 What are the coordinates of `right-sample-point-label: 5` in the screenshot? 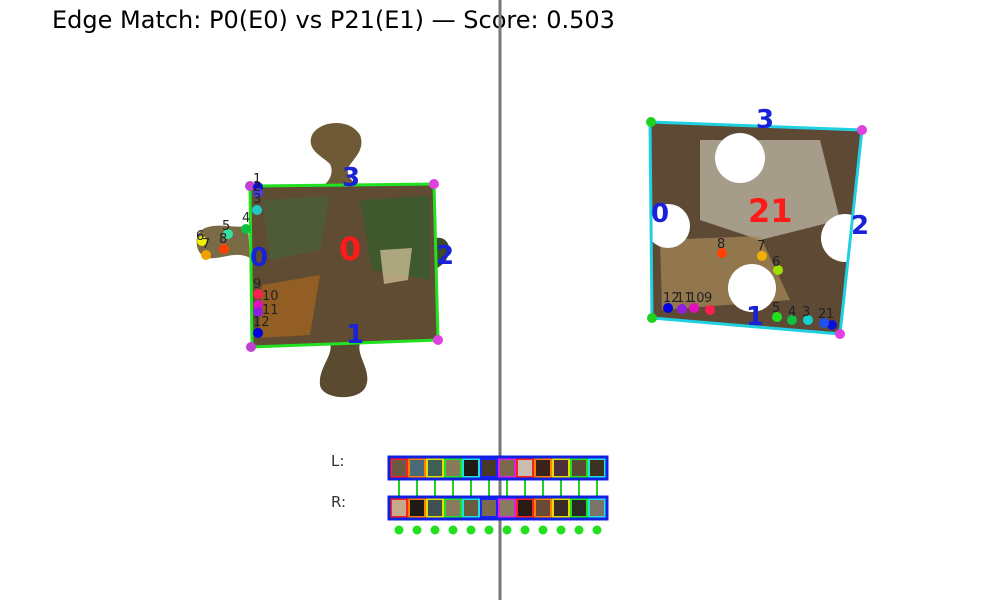 It's located at (776, 308).